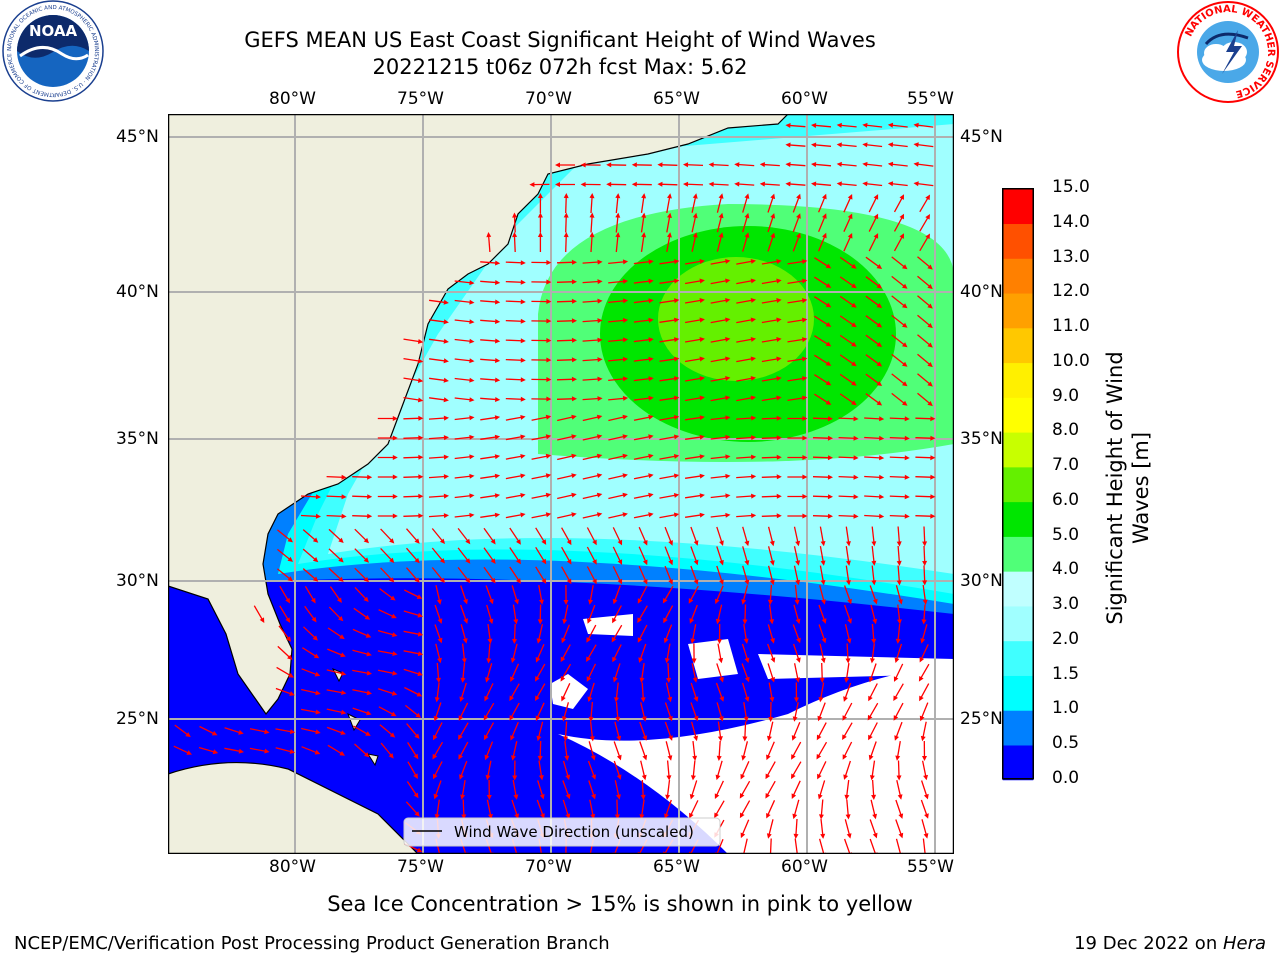  Describe the element at coordinates (137, 719) in the screenshot. I see `lat-tick-label: 25°N` at that location.